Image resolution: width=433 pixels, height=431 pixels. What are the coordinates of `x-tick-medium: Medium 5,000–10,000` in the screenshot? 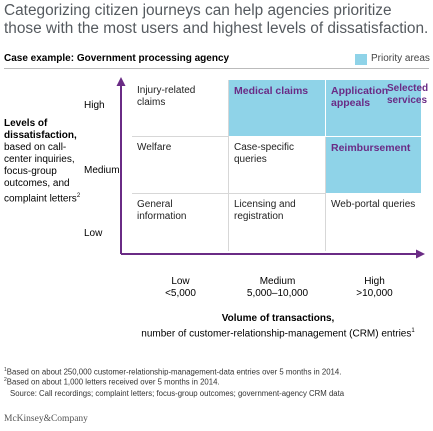 It's located at (277, 288).